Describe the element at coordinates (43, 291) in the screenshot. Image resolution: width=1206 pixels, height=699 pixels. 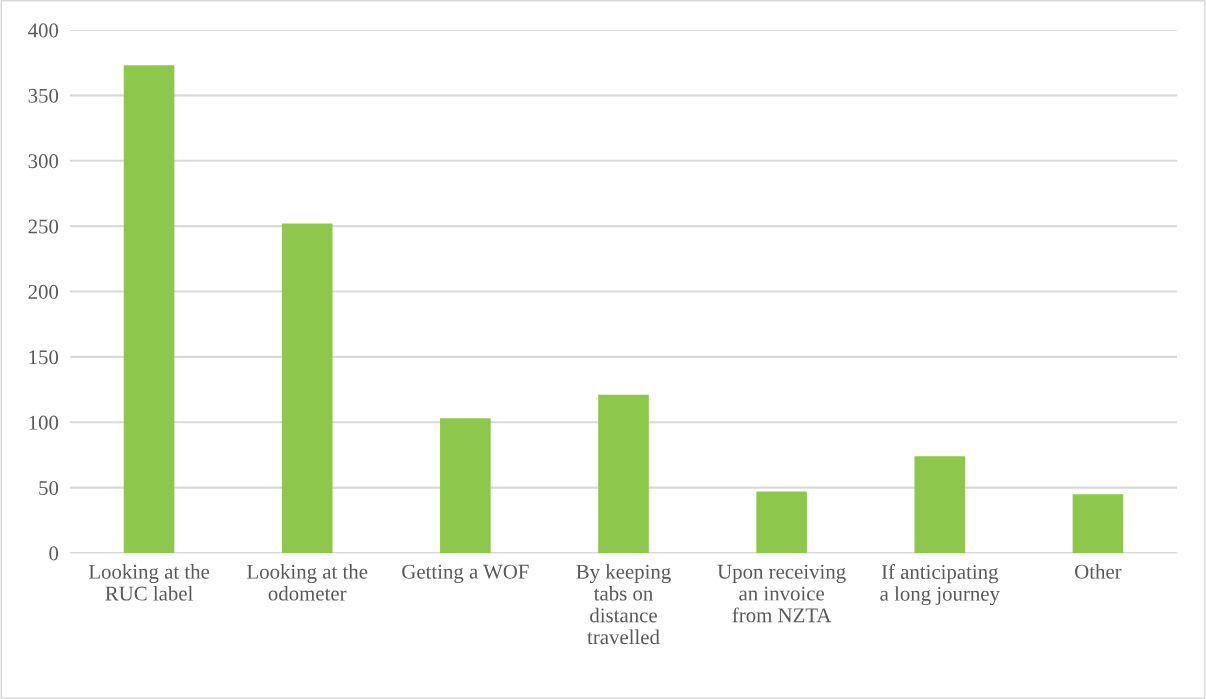
I see `y-tick-label: 200` at that location.